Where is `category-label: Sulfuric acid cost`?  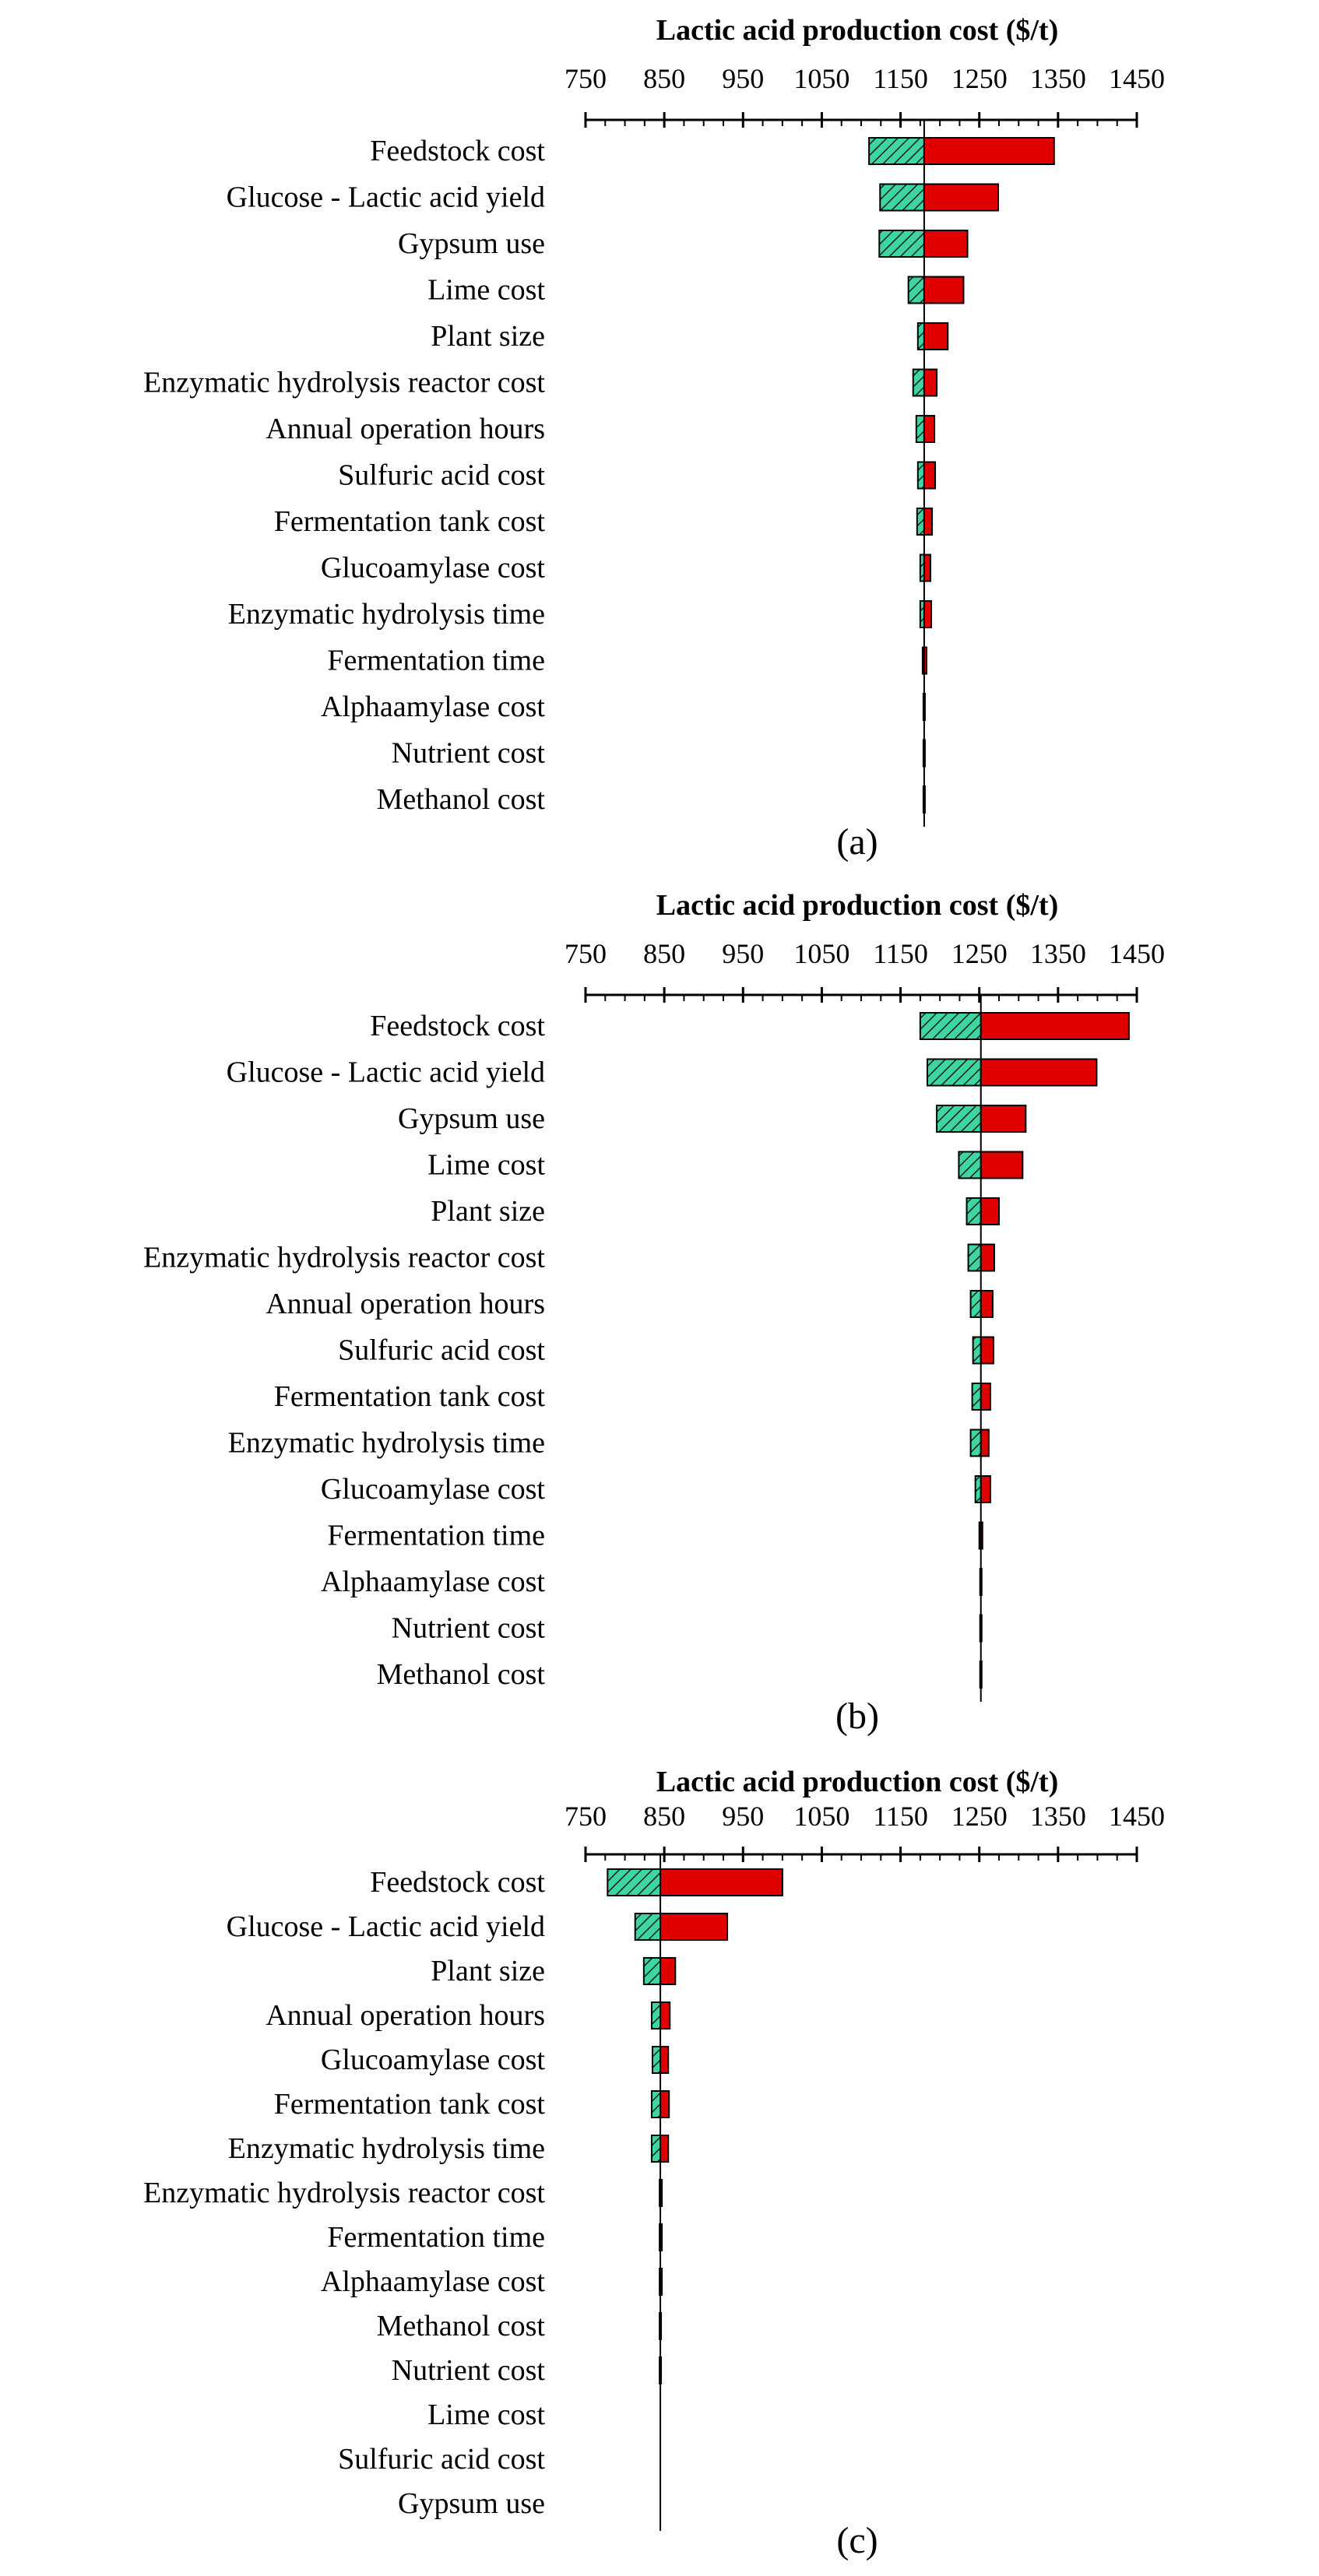
category-label: Sulfuric acid cost is located at coordinates (441, 2460).